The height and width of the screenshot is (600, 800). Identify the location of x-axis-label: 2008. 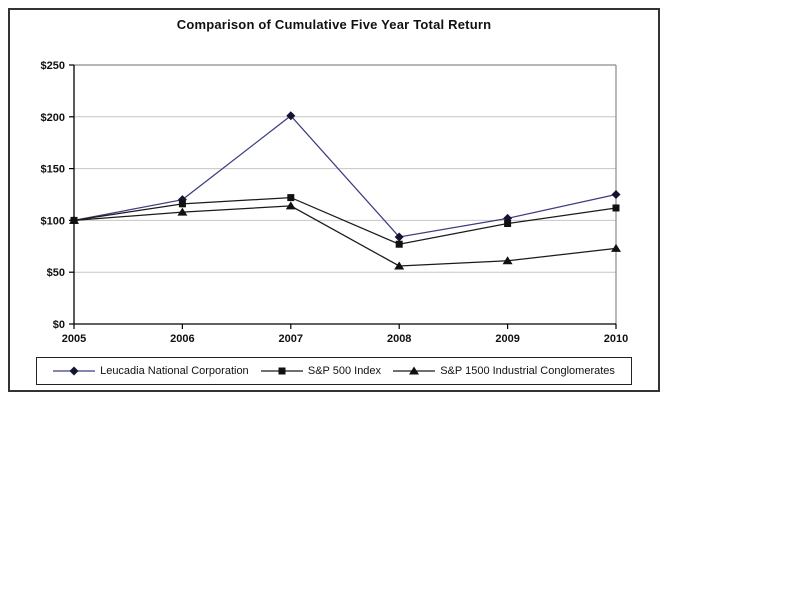
(399, 339).